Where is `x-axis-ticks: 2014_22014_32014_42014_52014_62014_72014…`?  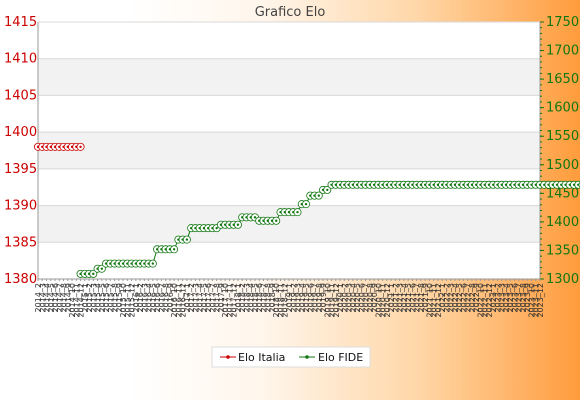 x-axis-ticks: 2014_22014_32014_42014_52014_62014_72014… is located at coordinates (289, 298).